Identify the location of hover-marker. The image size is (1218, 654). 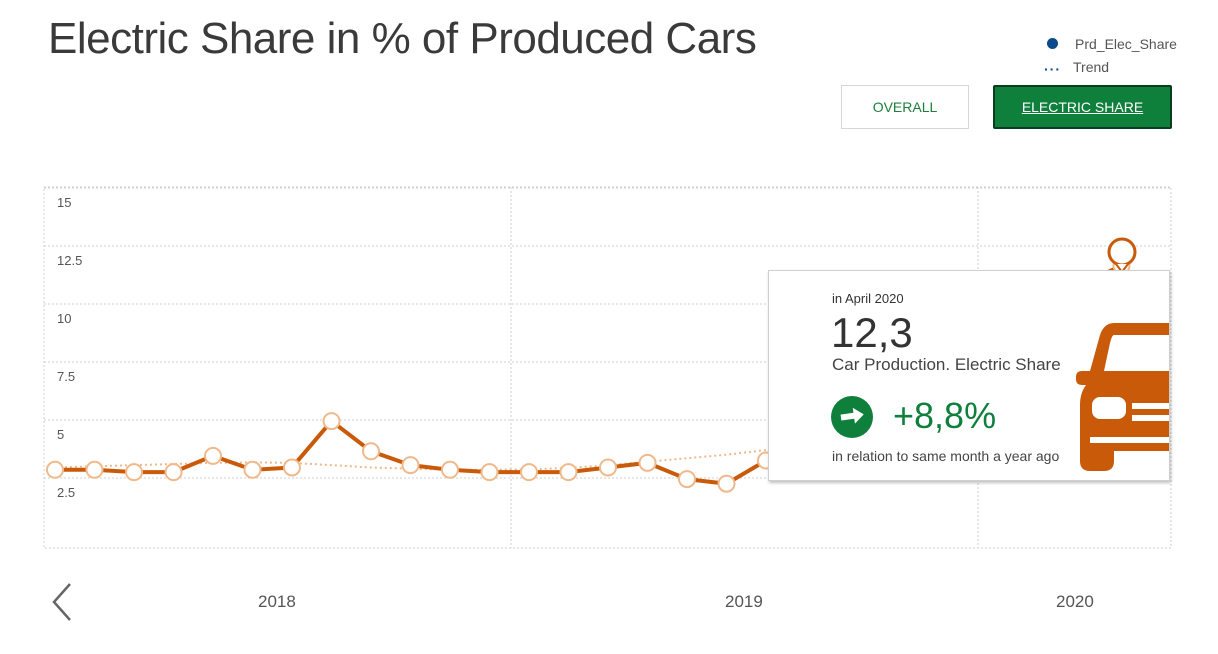
(1122, 255).